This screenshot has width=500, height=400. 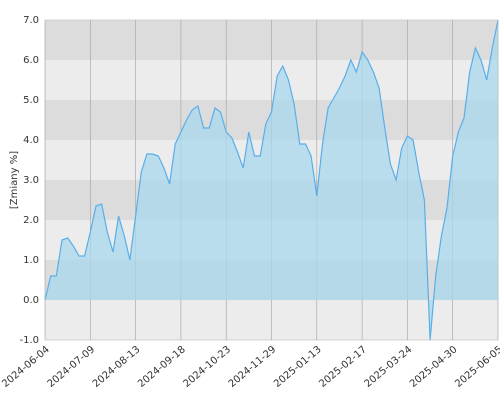 I want to click on y-tick-label: 4.0, so click(x=31, y=140).